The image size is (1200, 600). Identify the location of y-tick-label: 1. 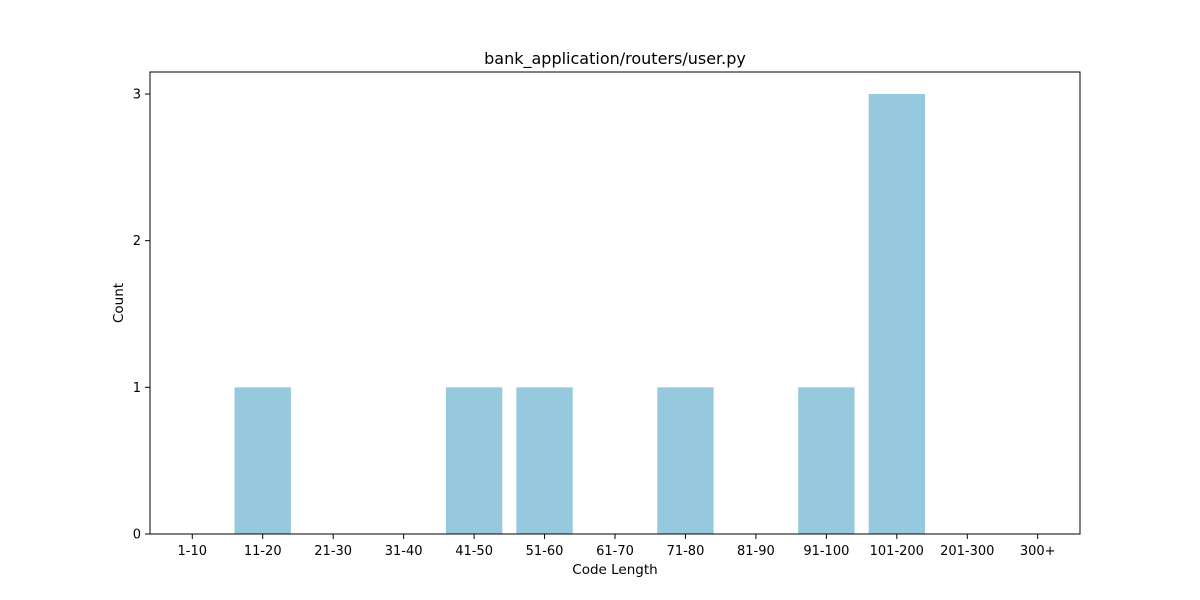
(137, 388).